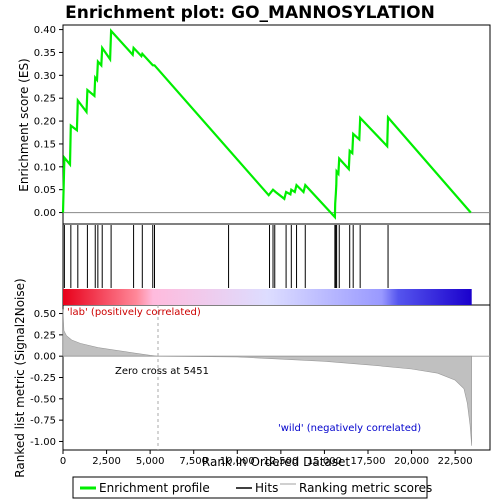  I want to click on es-y-tick-label: 0.10, so click(45, 167).